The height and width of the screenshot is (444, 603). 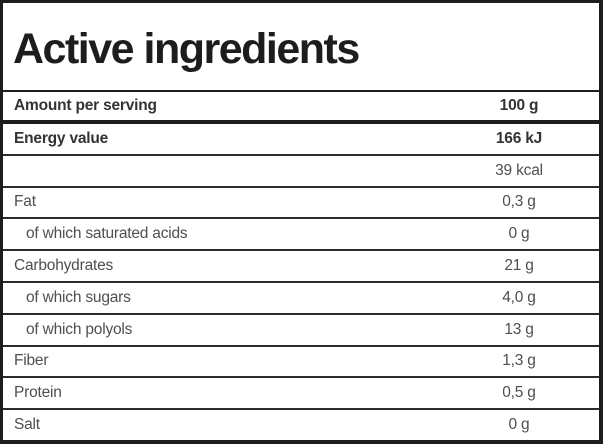 I want to click on serving-header-row: Amount per serving 100 g, so click(x=301, y=108).